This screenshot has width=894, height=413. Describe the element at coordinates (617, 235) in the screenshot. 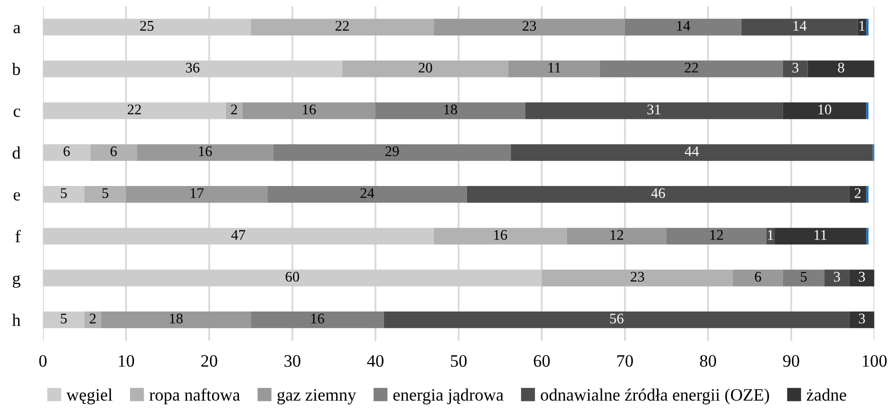

I see `data-label: 12` at that location.